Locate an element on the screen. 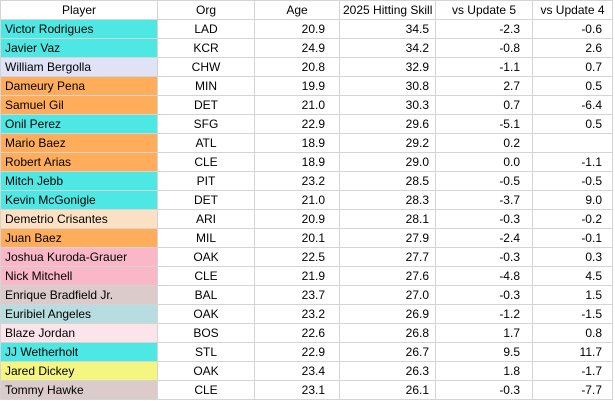  cell-org: DET is located at coordinates (206, 200).